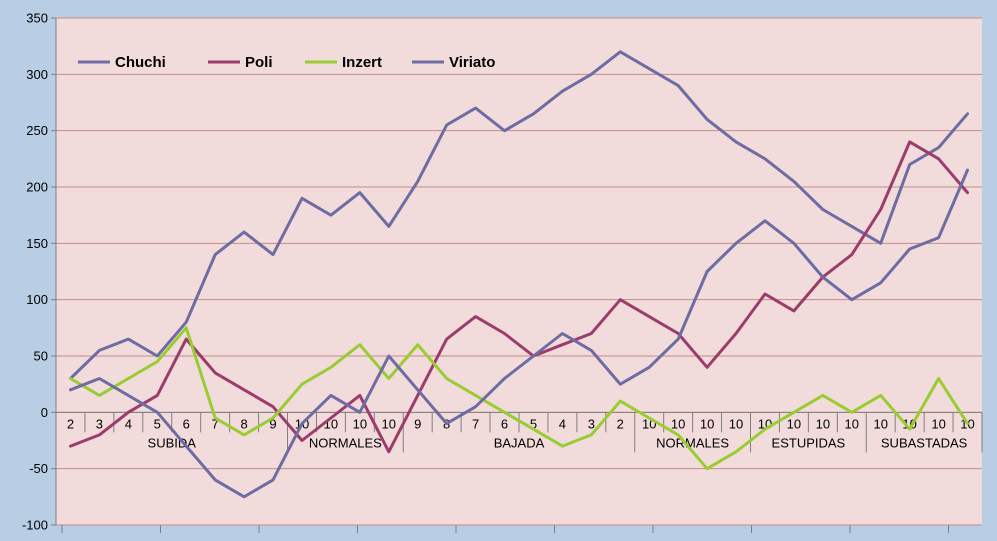 The height and width of the screenshot is (541, 997). Describe the element at coordinates (362, 62) in the screenshot. I see `legend-label-inzert: Inzert` at that location.